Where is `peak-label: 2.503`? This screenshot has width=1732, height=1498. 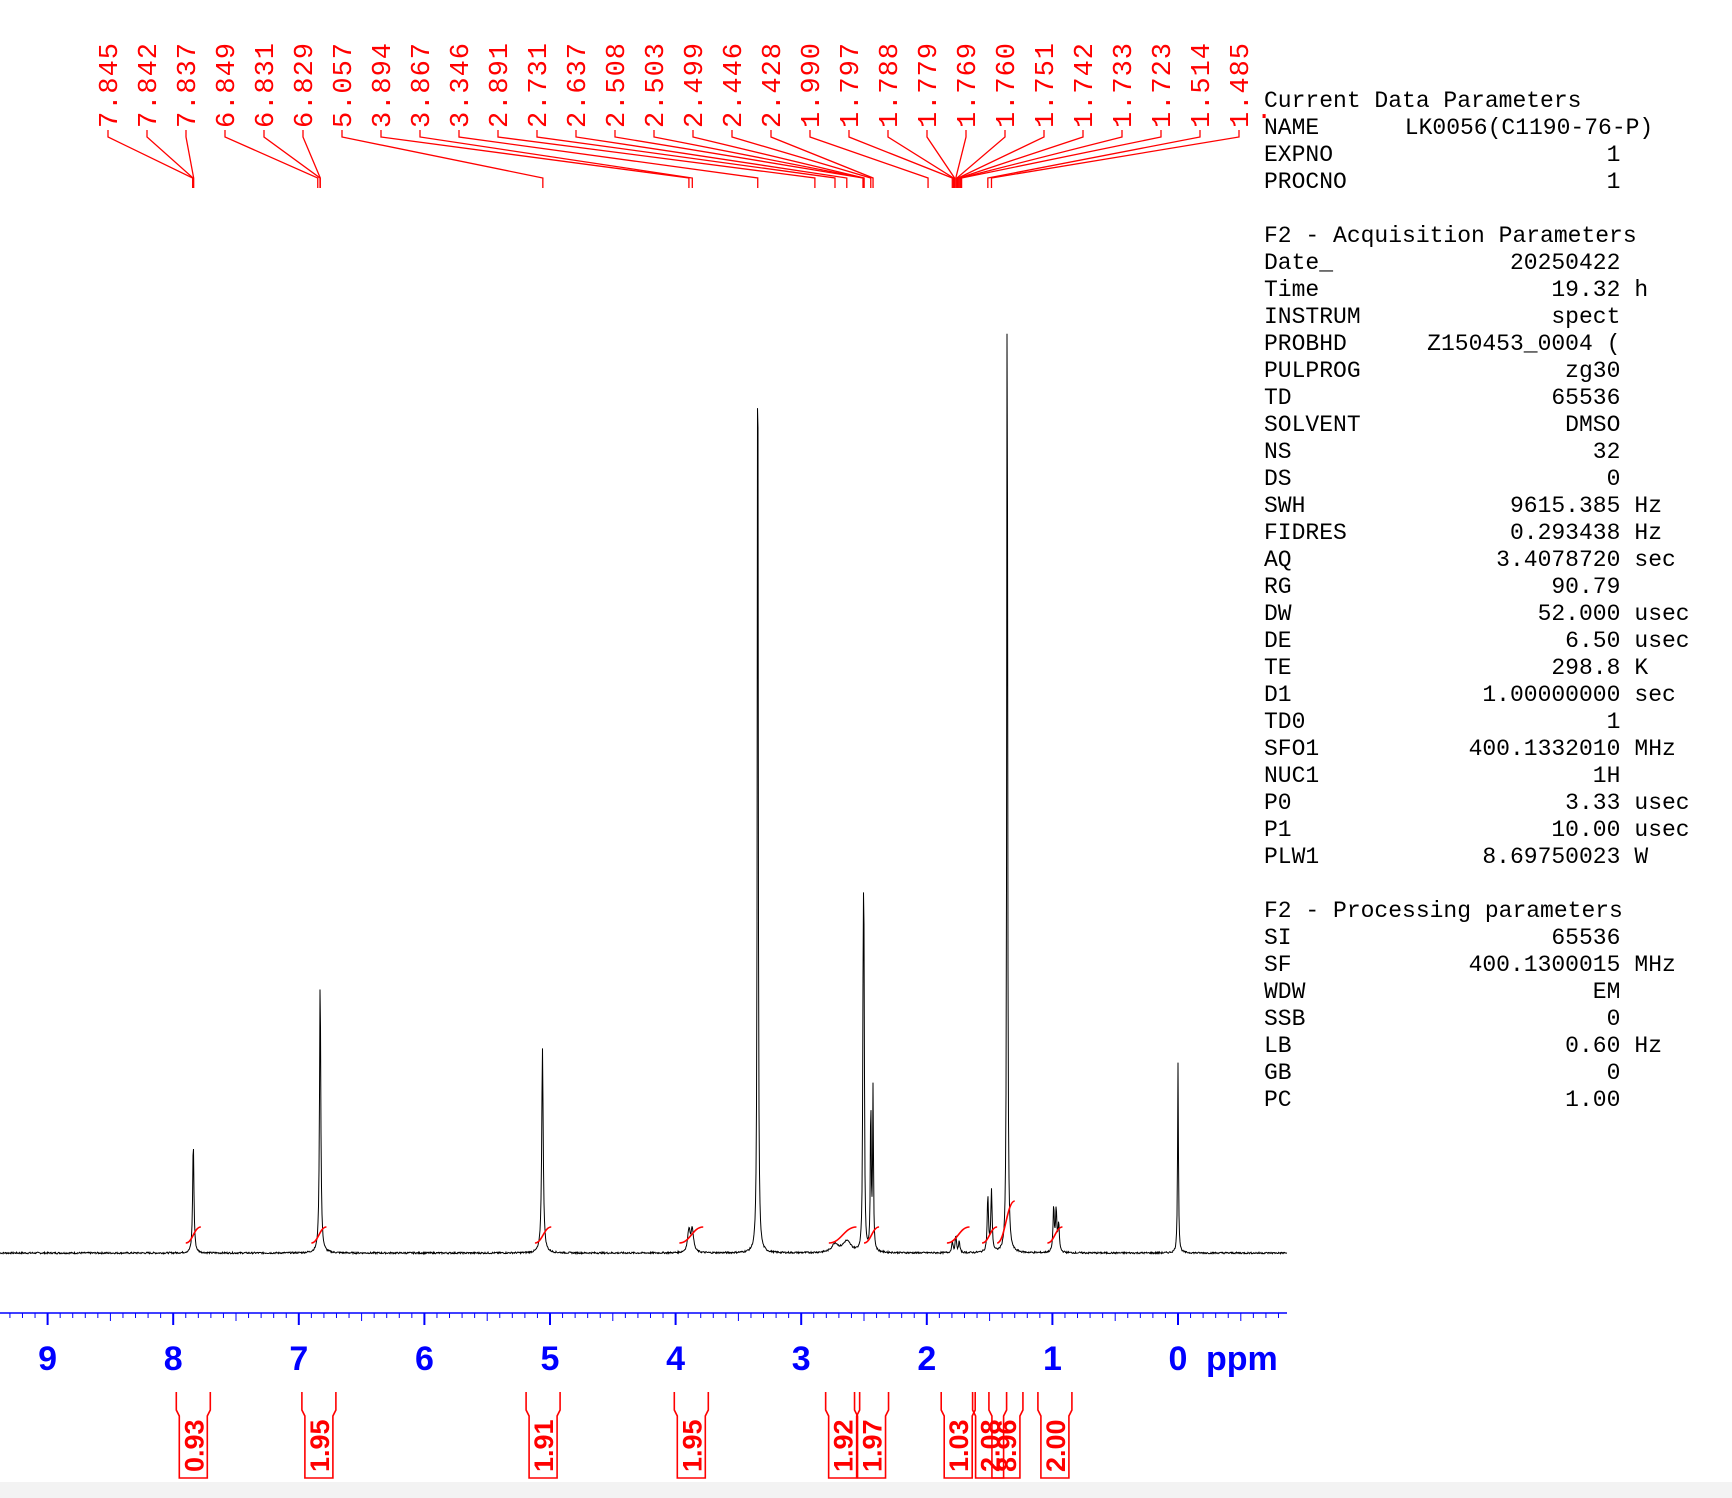 peak-label: 2.503 is located at coordinates (657, 85).